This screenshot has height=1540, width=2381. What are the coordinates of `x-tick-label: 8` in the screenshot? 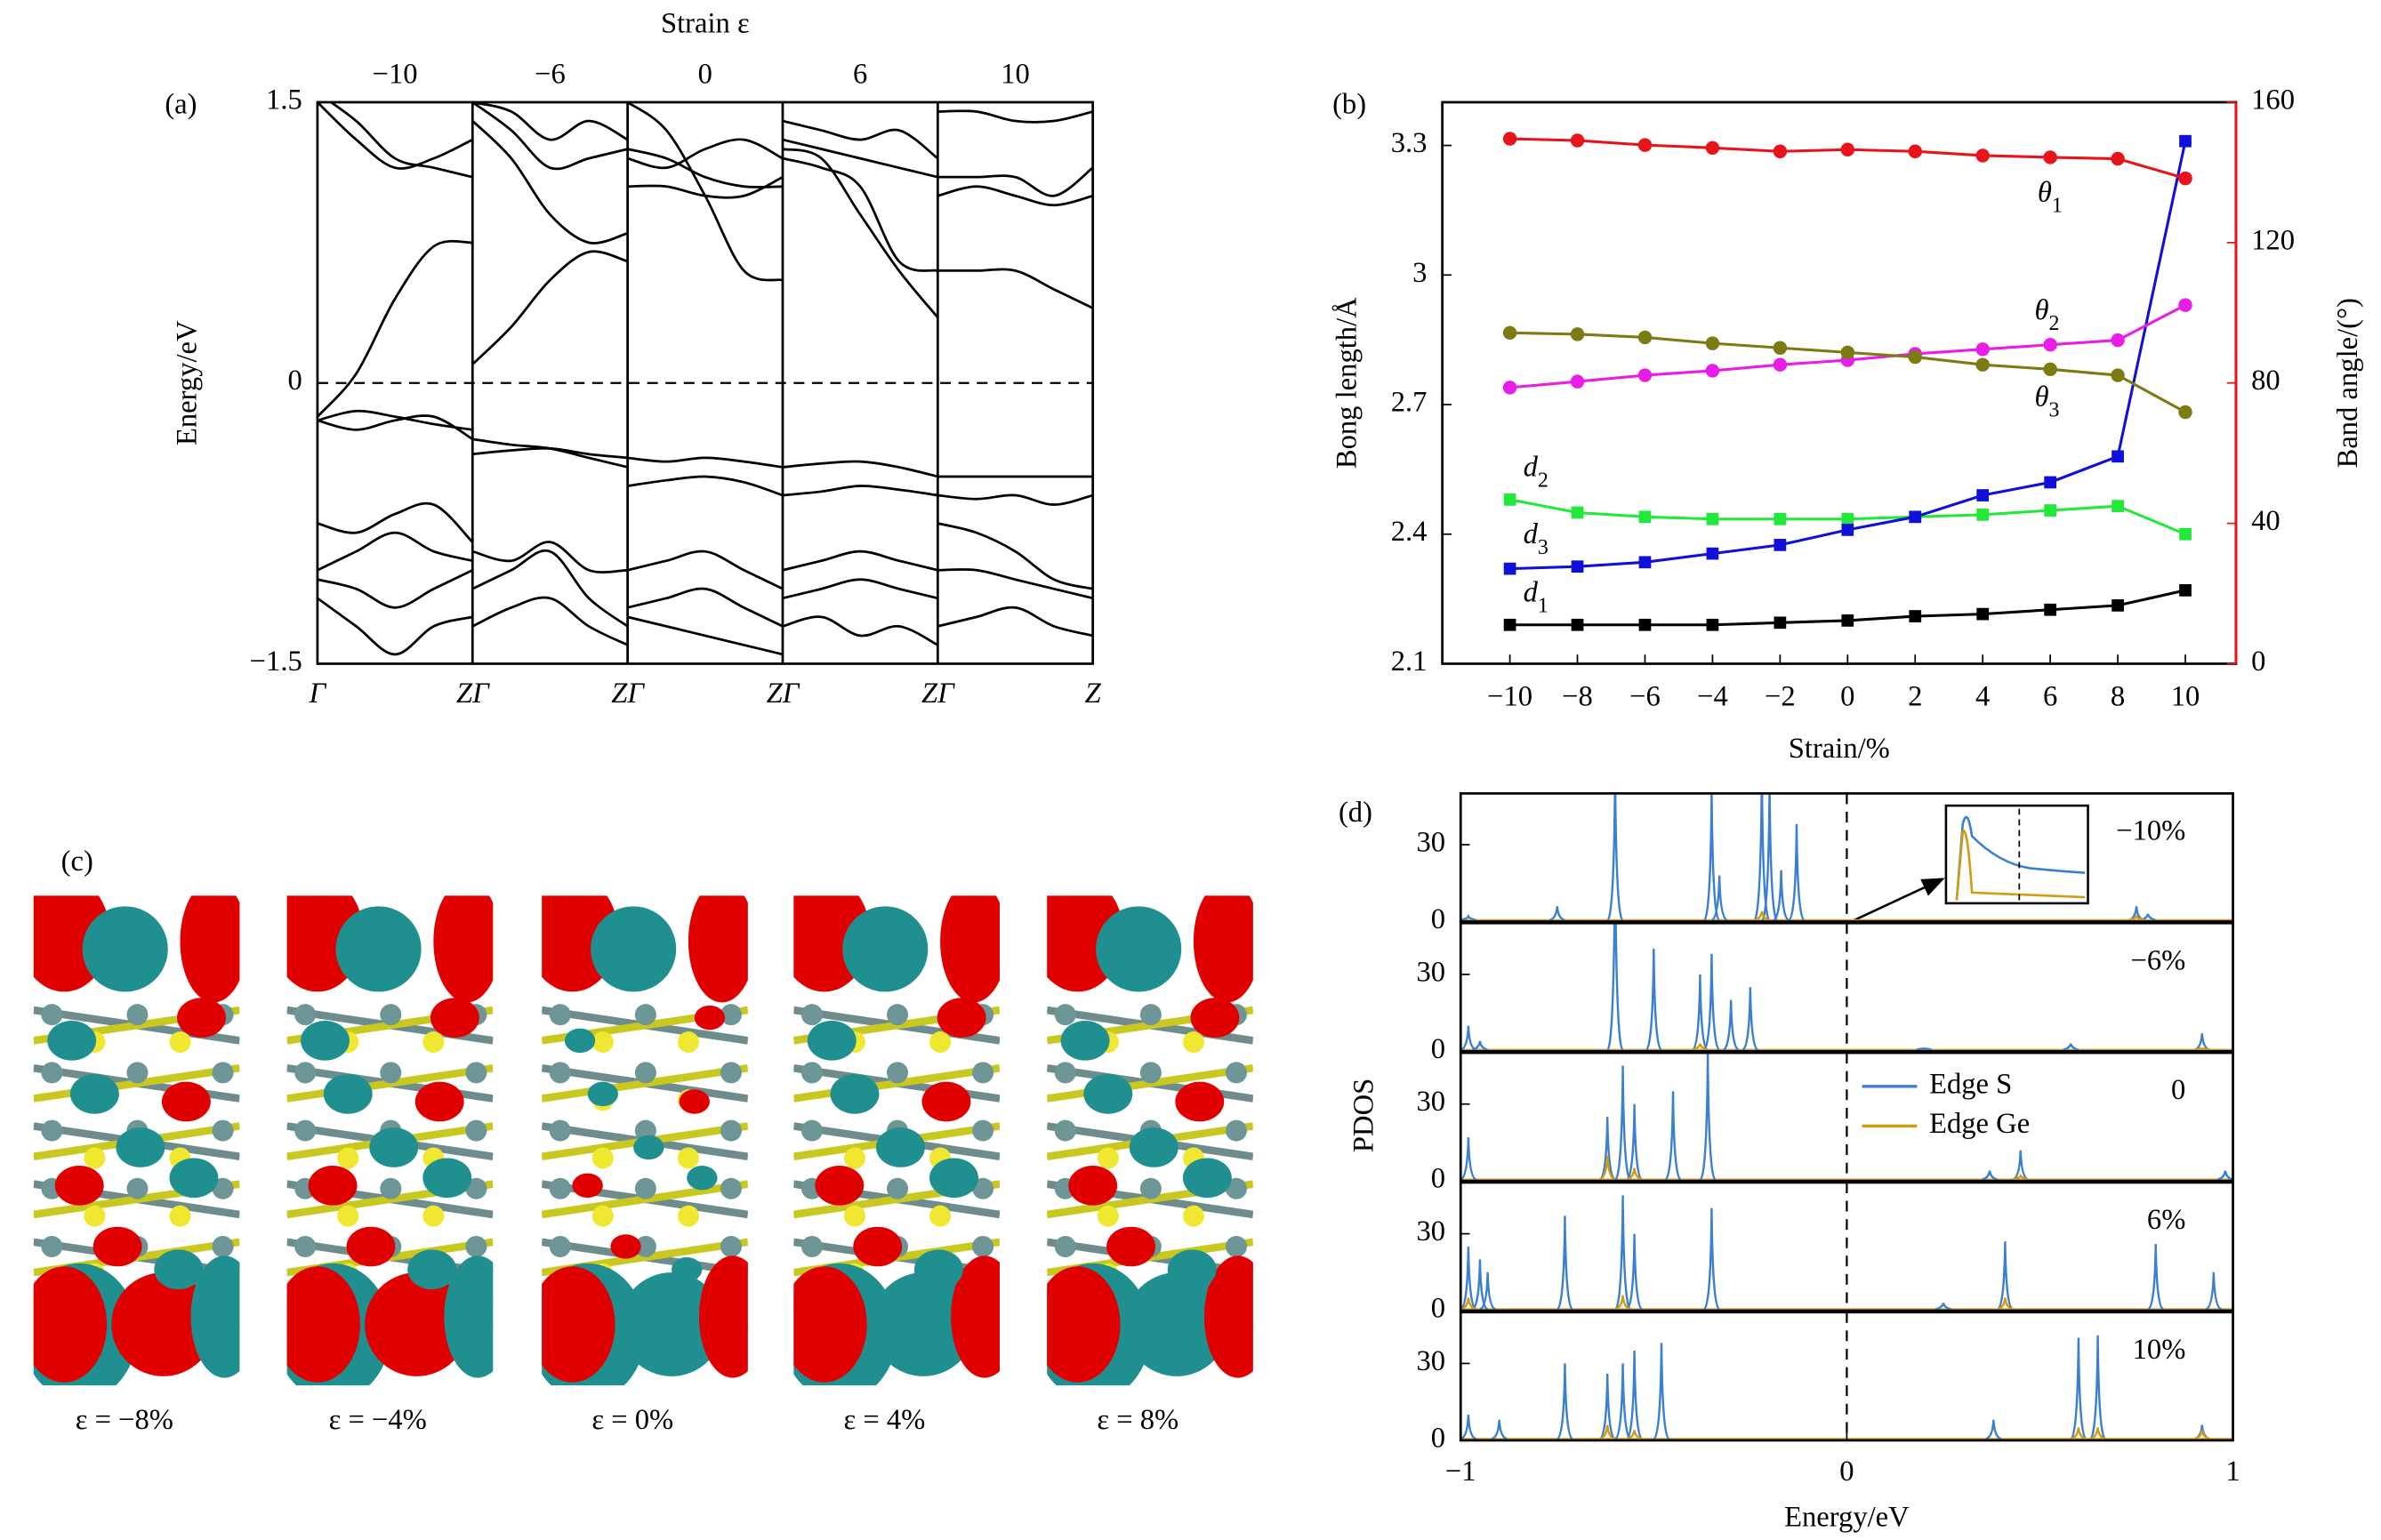 It's located at (2118, 696).